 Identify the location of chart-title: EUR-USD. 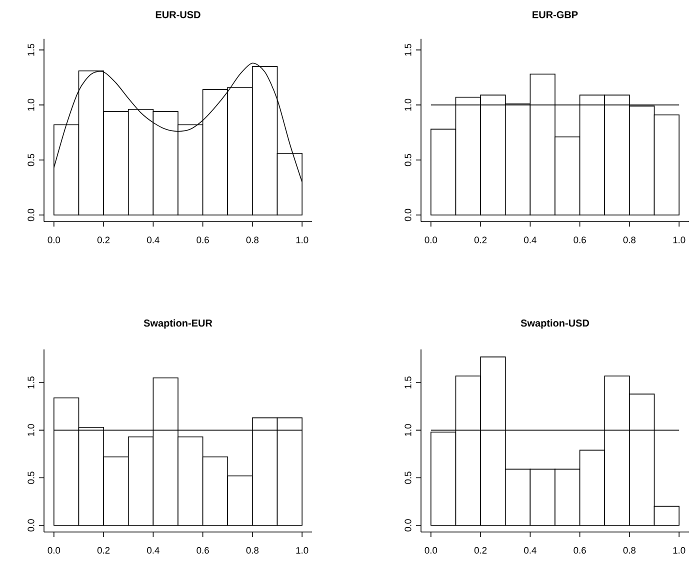
(178, 14).